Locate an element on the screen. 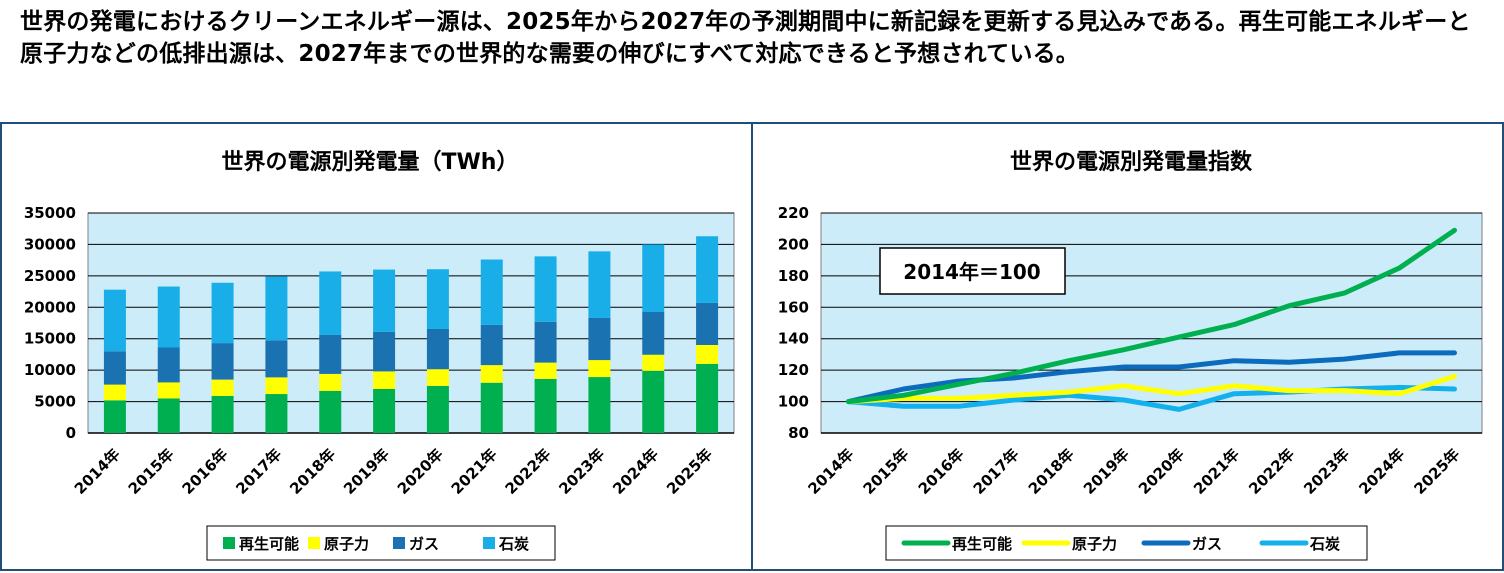 The image size is (1504, 573). x-tick-label: 2015年 is located at coordinates (886, 471).